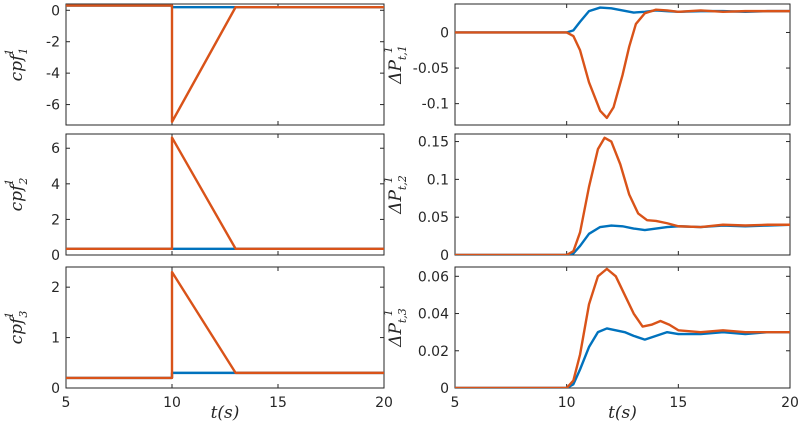 The width and height of the screenshot is (800, 426). I want to click on y-axis-label-dPt1: ΔPt,11, so click(395, 65).